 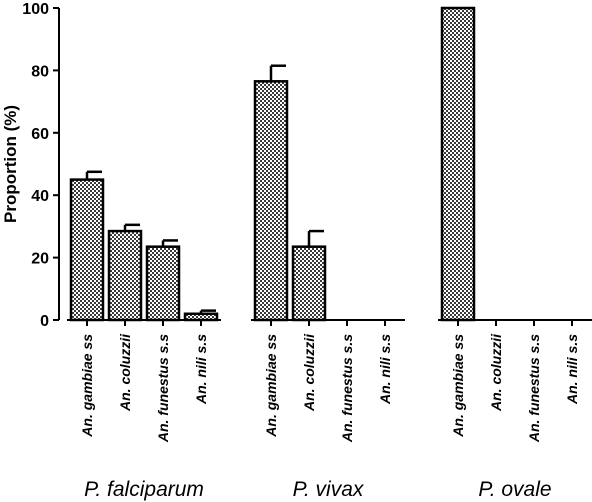 I want to click on y-tick-label: 40, so click(x=40, y=196).